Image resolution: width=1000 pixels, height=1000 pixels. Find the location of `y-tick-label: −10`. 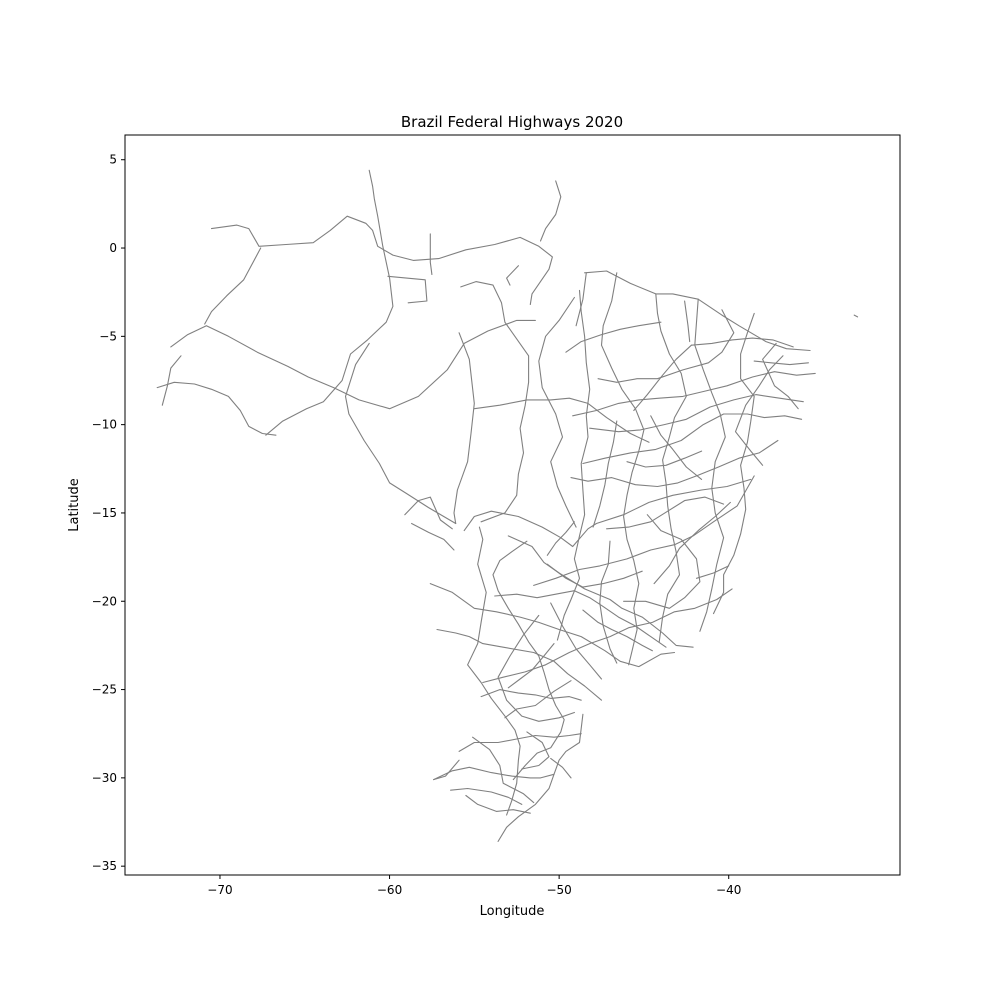

y-tick-label: −10 is located at coordinates (104, 425).